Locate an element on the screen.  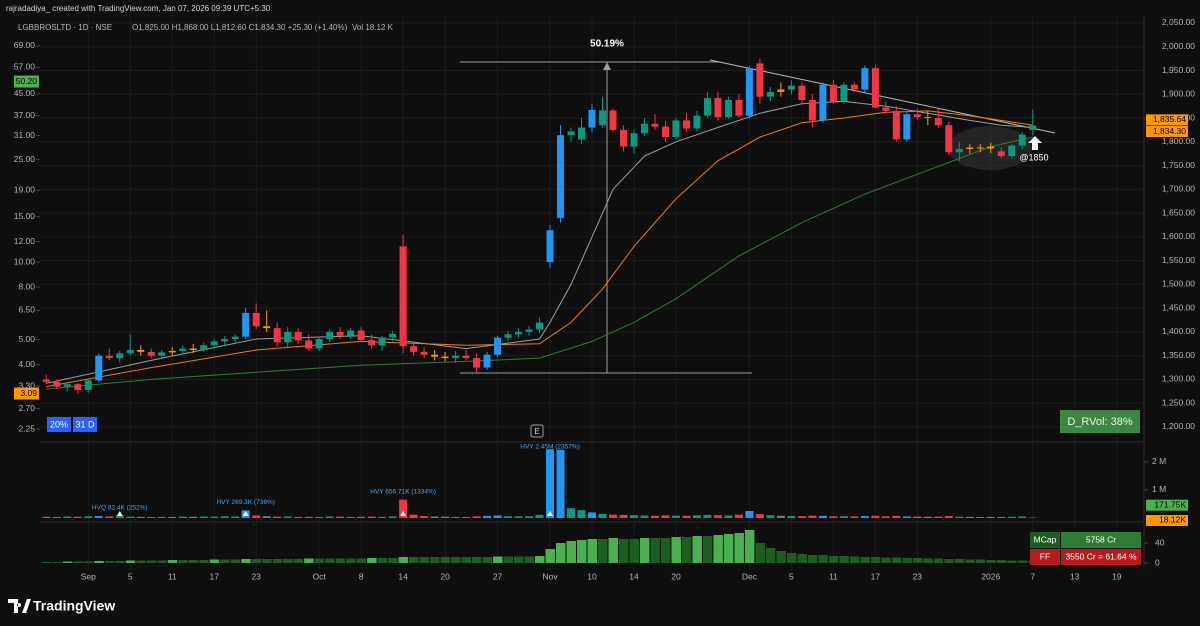
volume-tick-label: 2 M is located at coordinates (1159, 461).